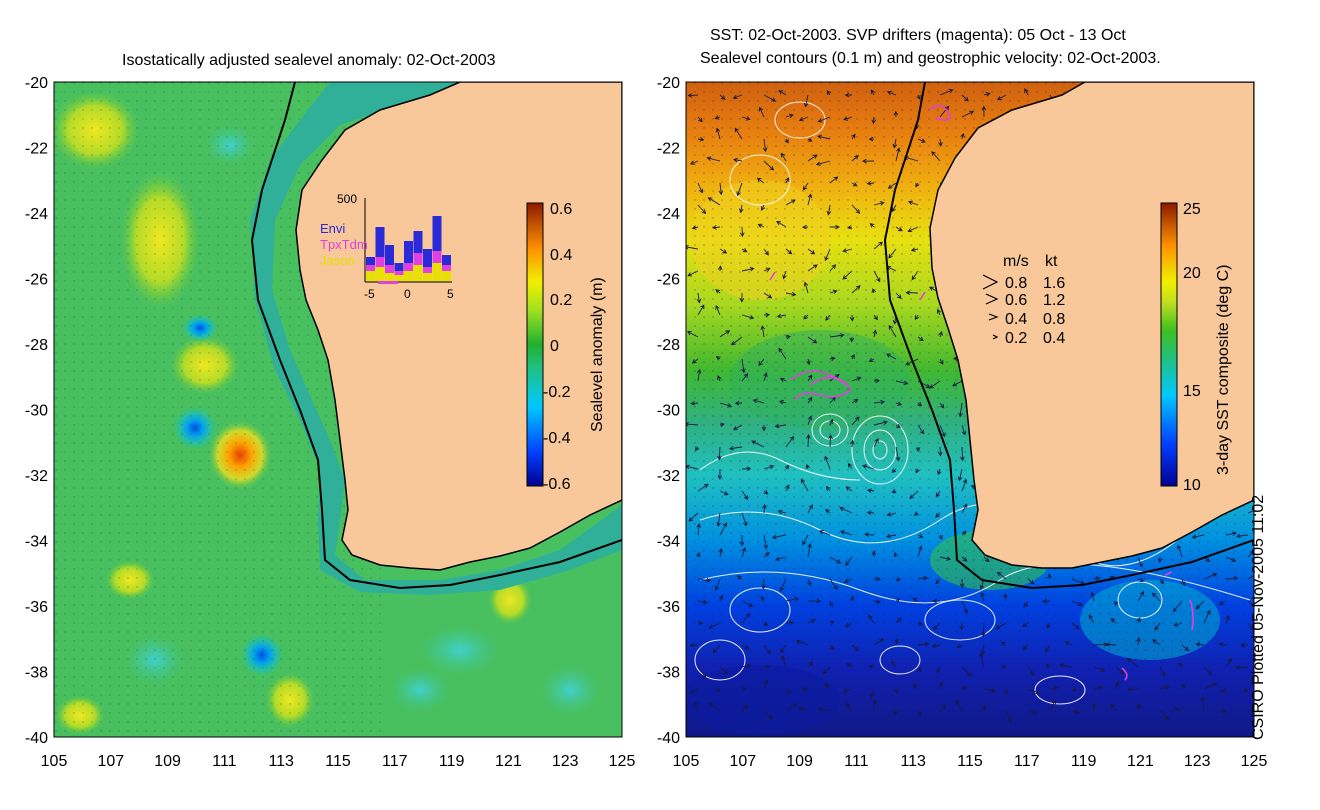 This screenshot has width=1320, height=810. What do you see at coordinates (668, 542) in the screenshot?
I see `right-y-tick-label: -34` at bounding box center [668, 542].